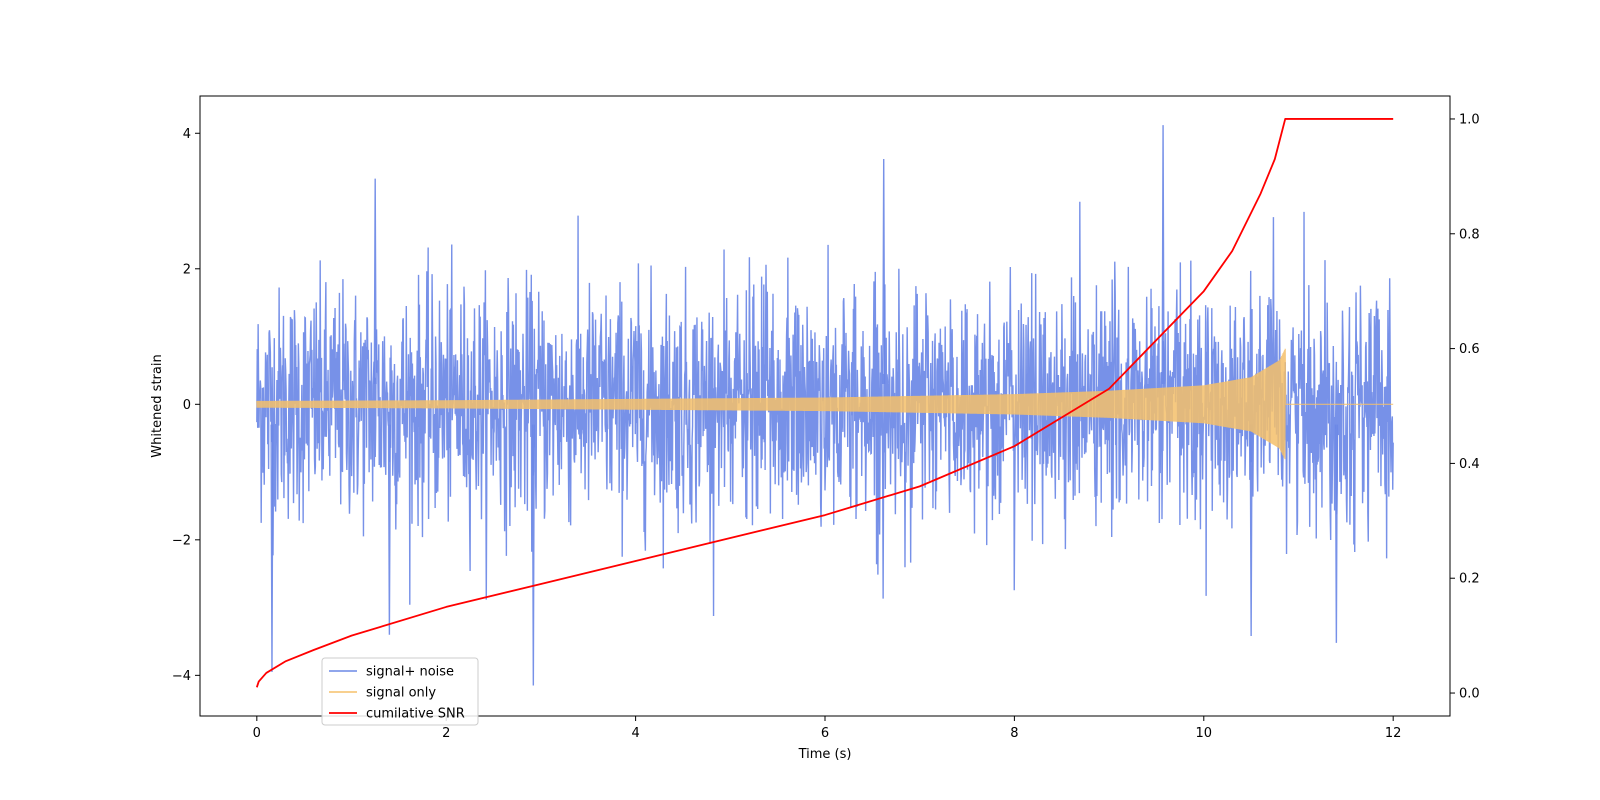 The image size is (1600, 800). What do you see at coordinates (1469, 349) in the screenshot?
I see `y2-tick-label: 0.6` at bounding box center [1469, 349].